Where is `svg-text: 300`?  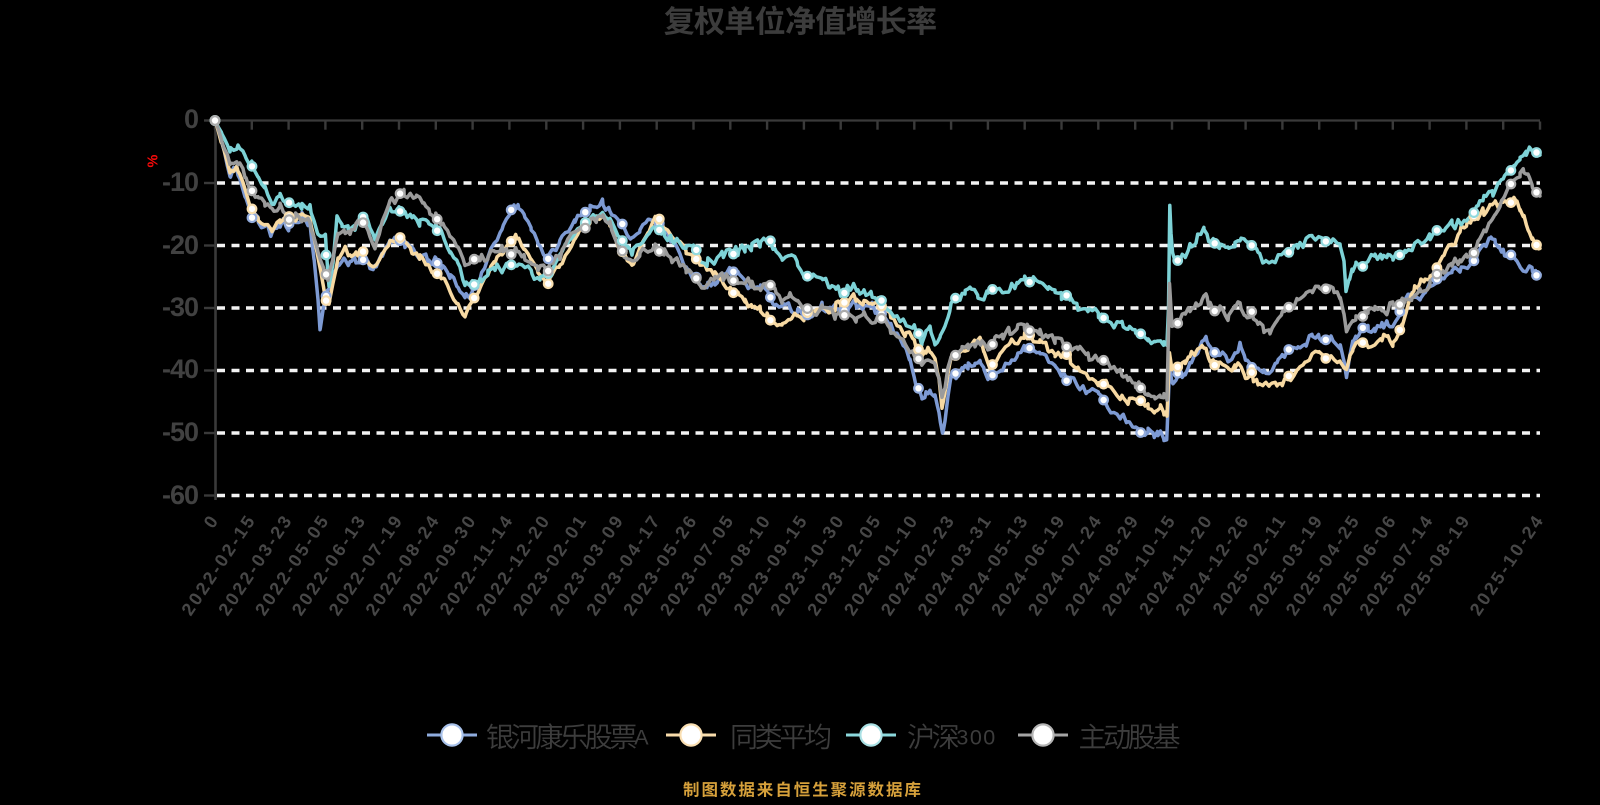 svg-text: 300 is located at coordinates (976, 738).